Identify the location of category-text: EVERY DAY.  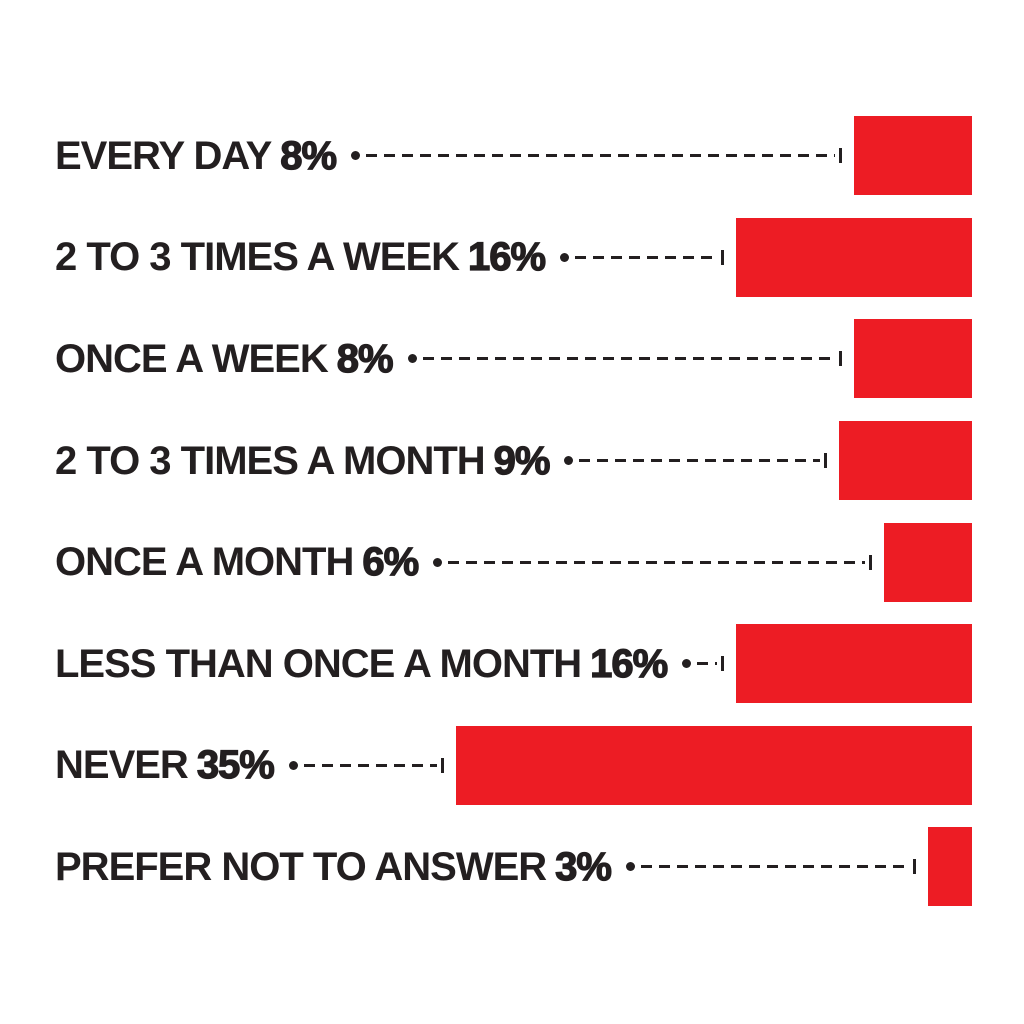
(163, 155).